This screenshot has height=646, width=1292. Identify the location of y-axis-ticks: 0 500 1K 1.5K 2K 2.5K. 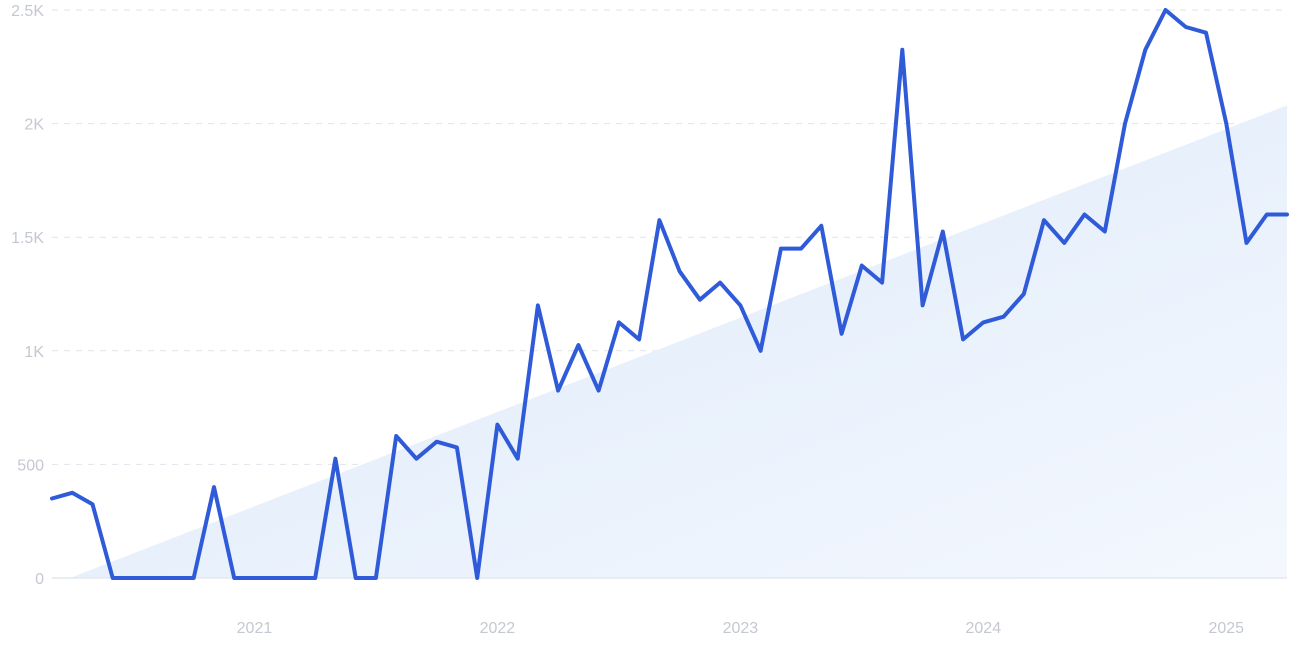
(27, 295).